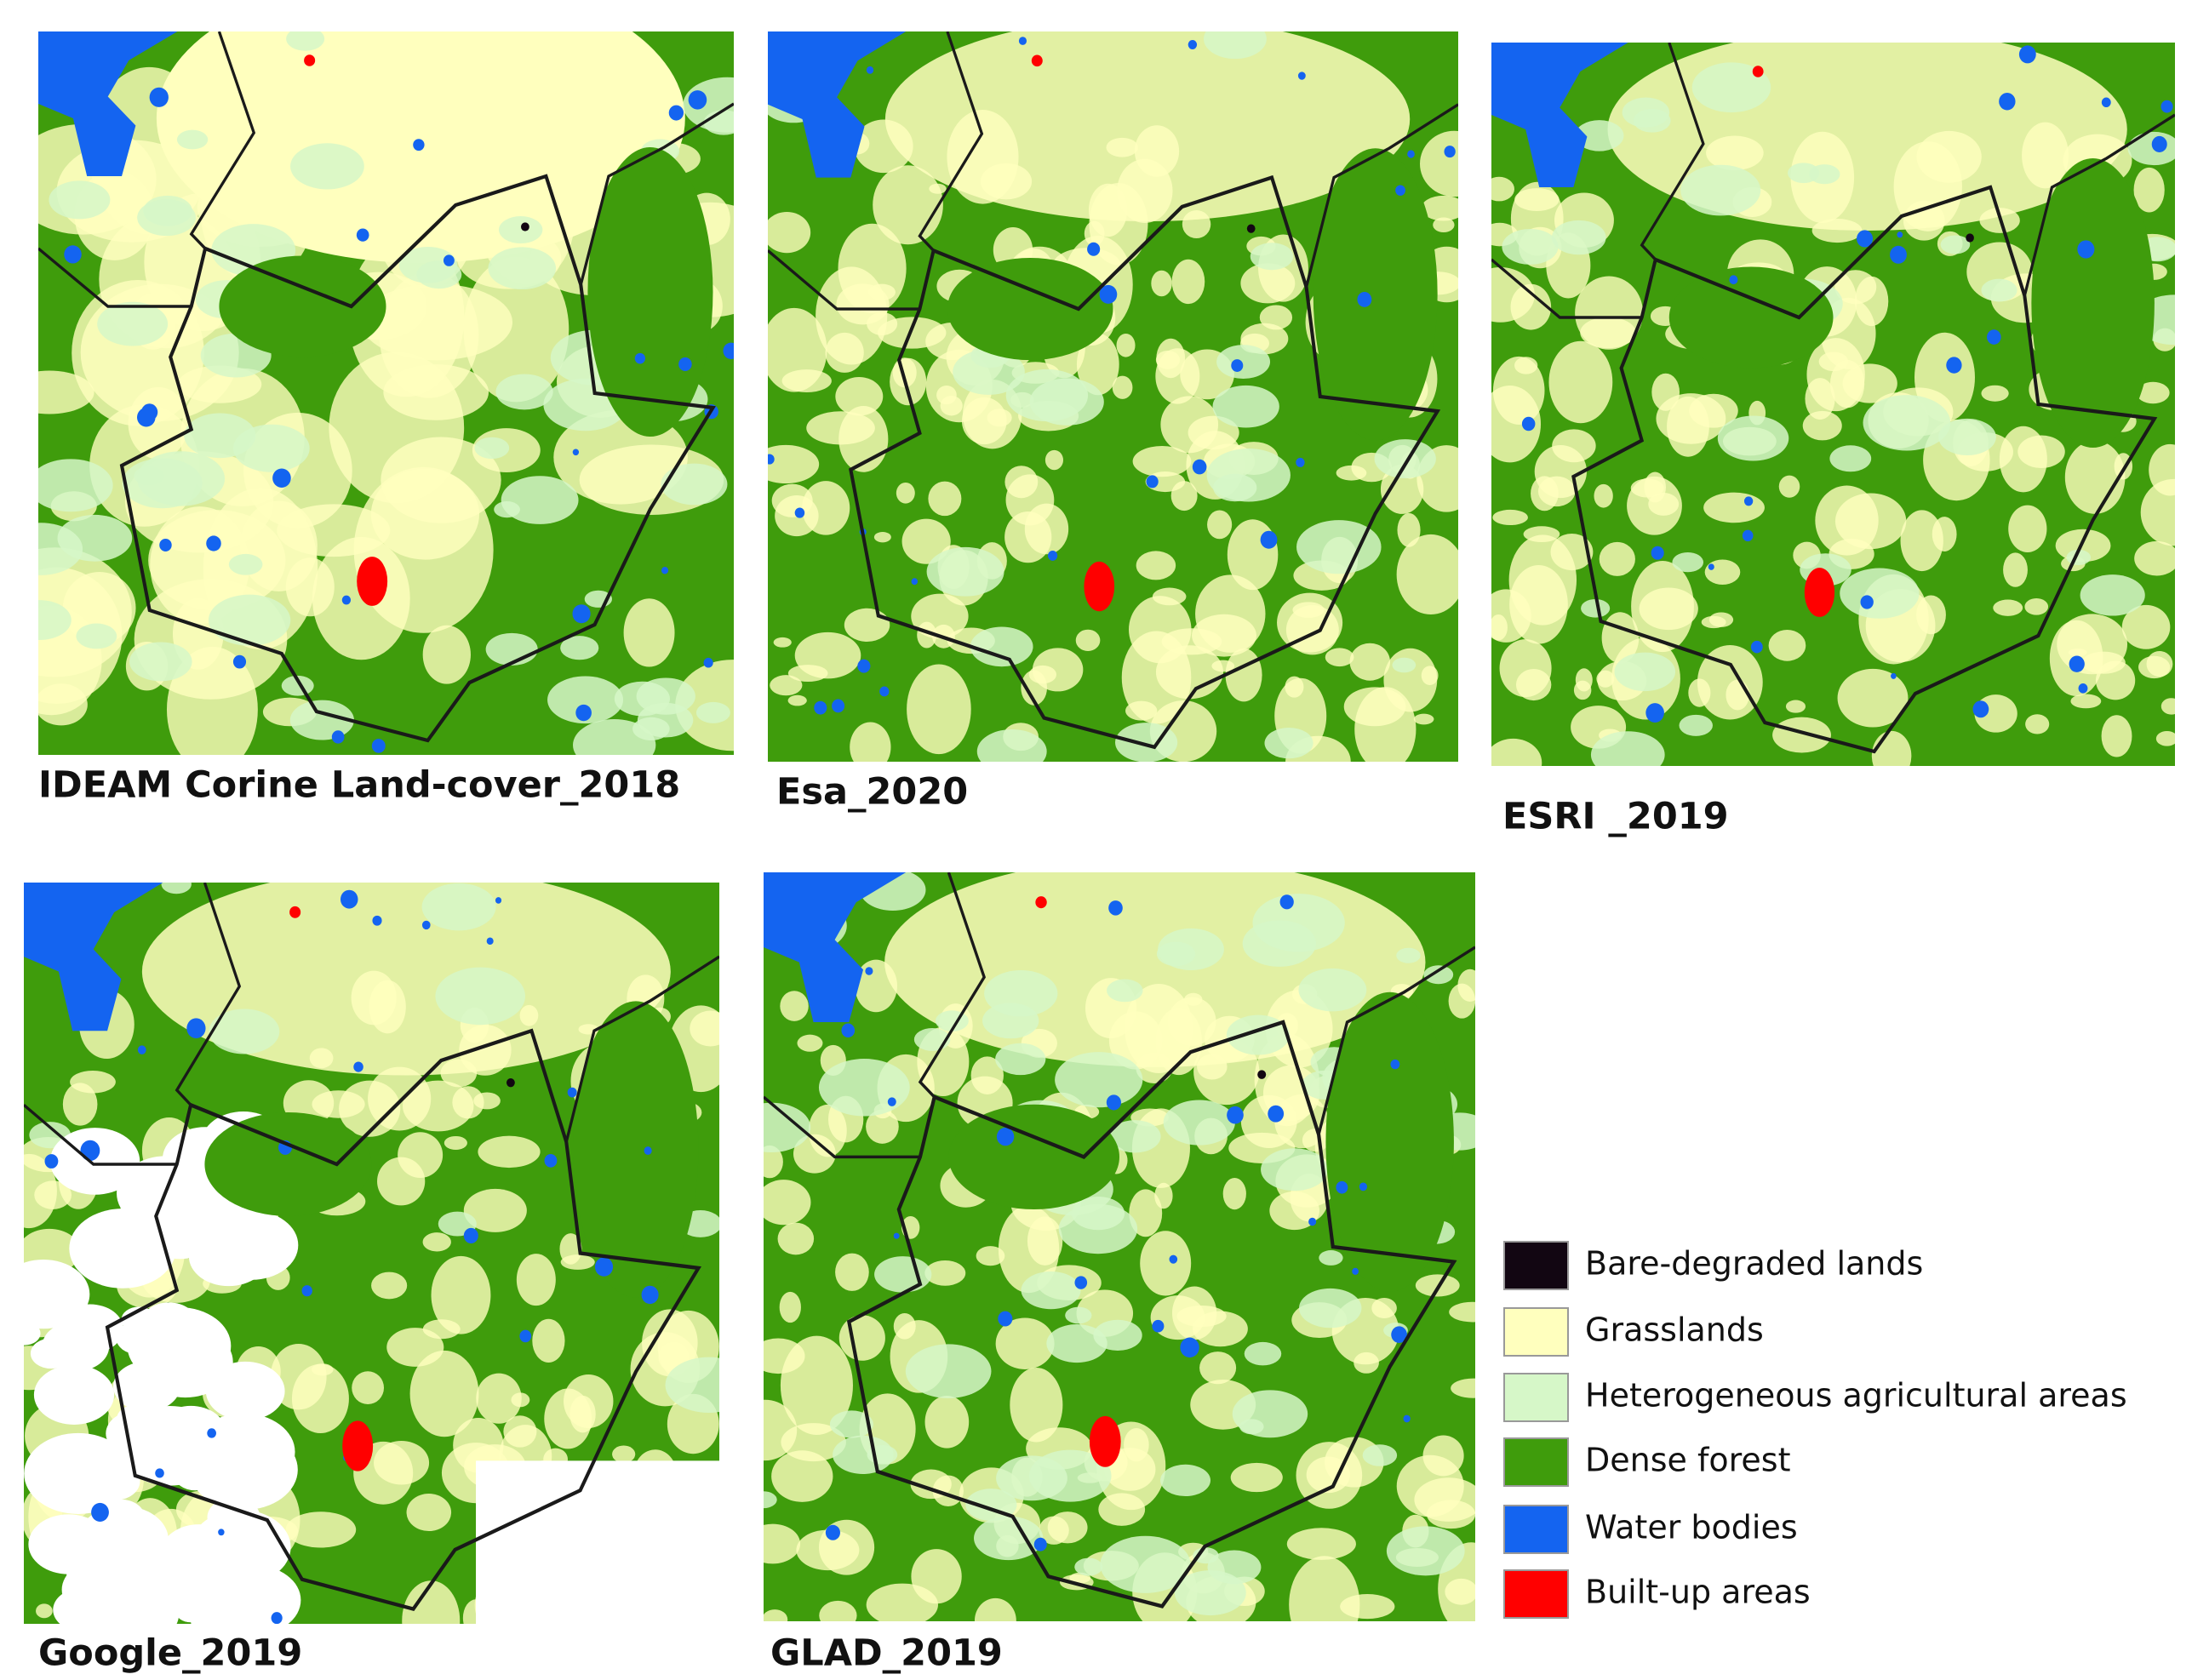 The height and width of the screenshot is (1680, 2192). I want to click on lake, so click(108, 104).